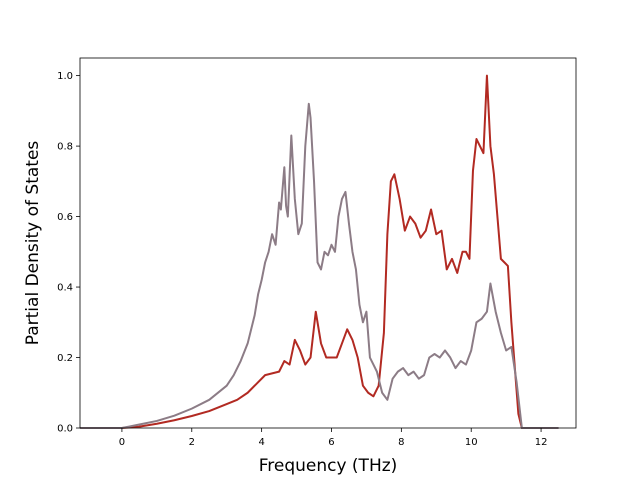  I want to click on x-axis-ticks: 0 2 4 6 8 10 12, so click(333, 438).